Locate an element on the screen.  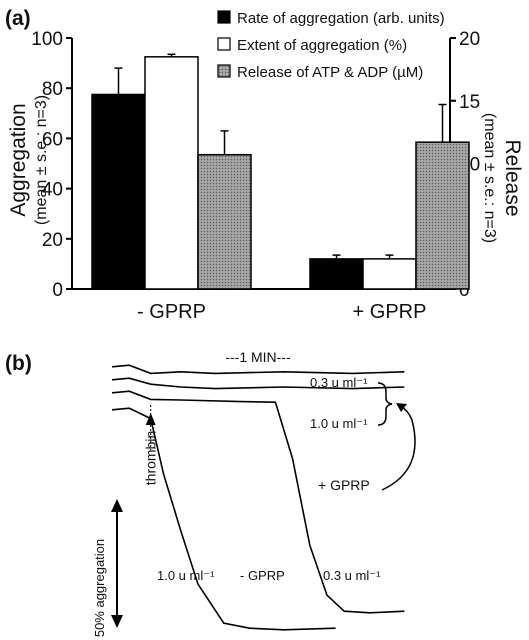
time-scale-bar: ---1 MIN--- is located at coordinates (258, 357).